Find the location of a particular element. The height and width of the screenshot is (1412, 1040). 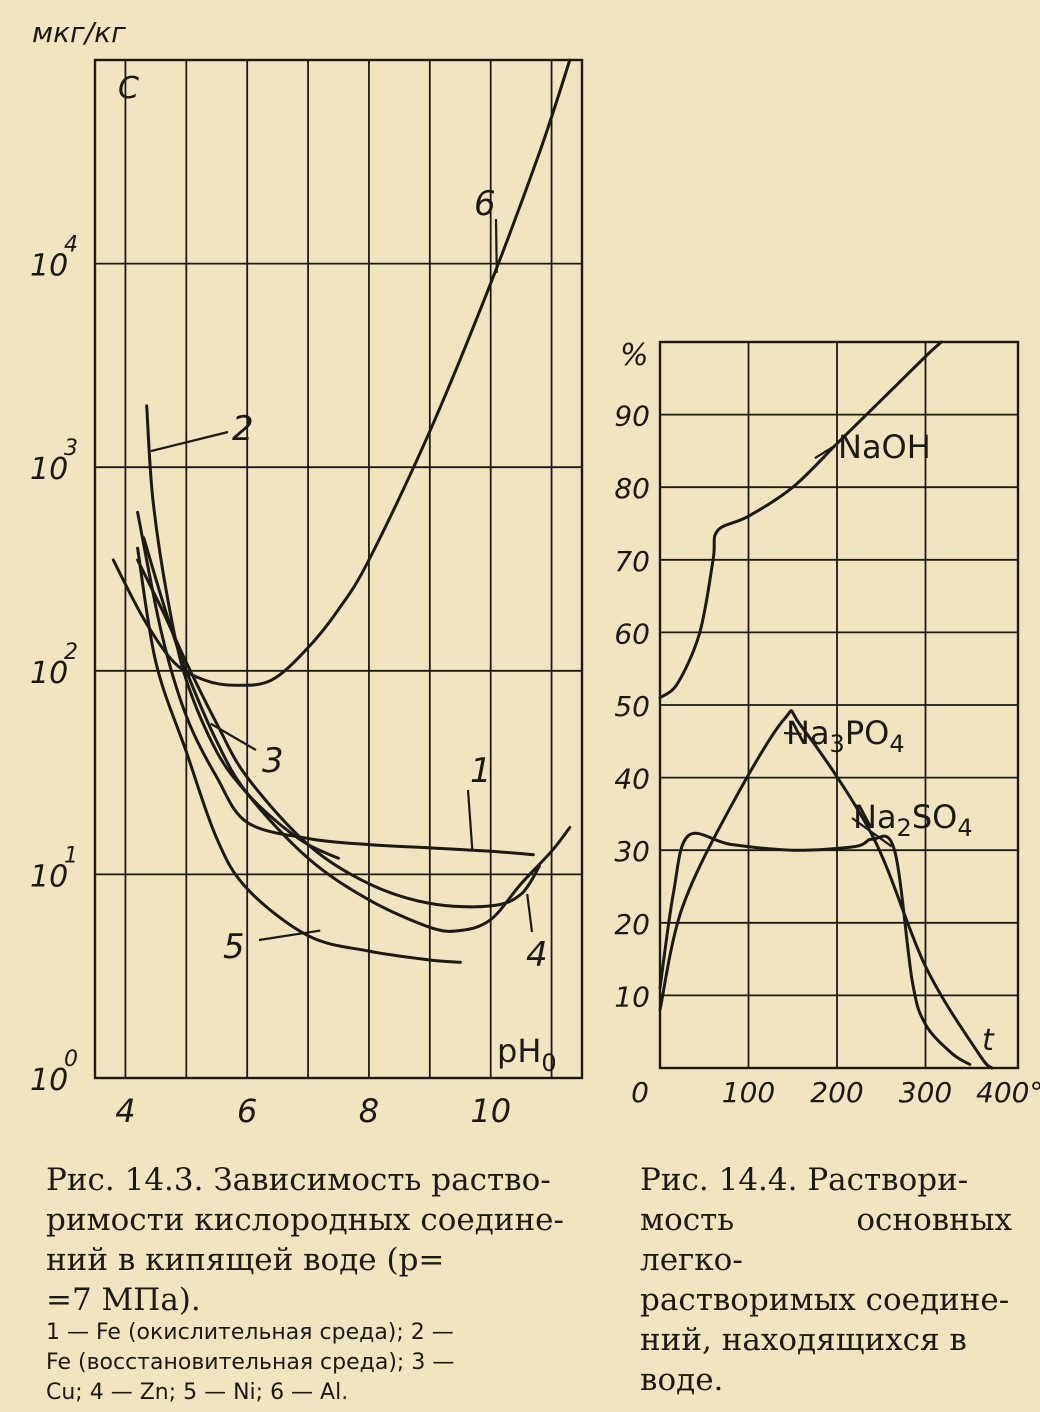

legend-line1: 1 — Fe (окислительная среда); 2 — is located at coordinates (250, 1332).